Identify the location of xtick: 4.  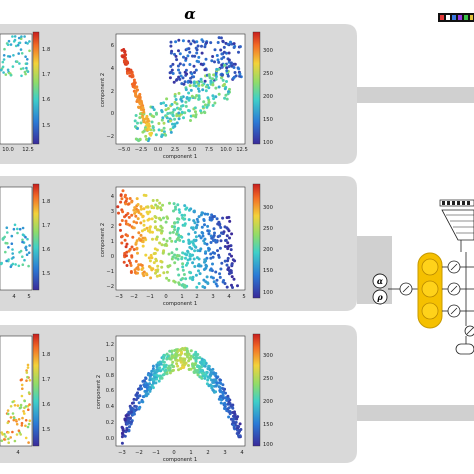
(229, 297).